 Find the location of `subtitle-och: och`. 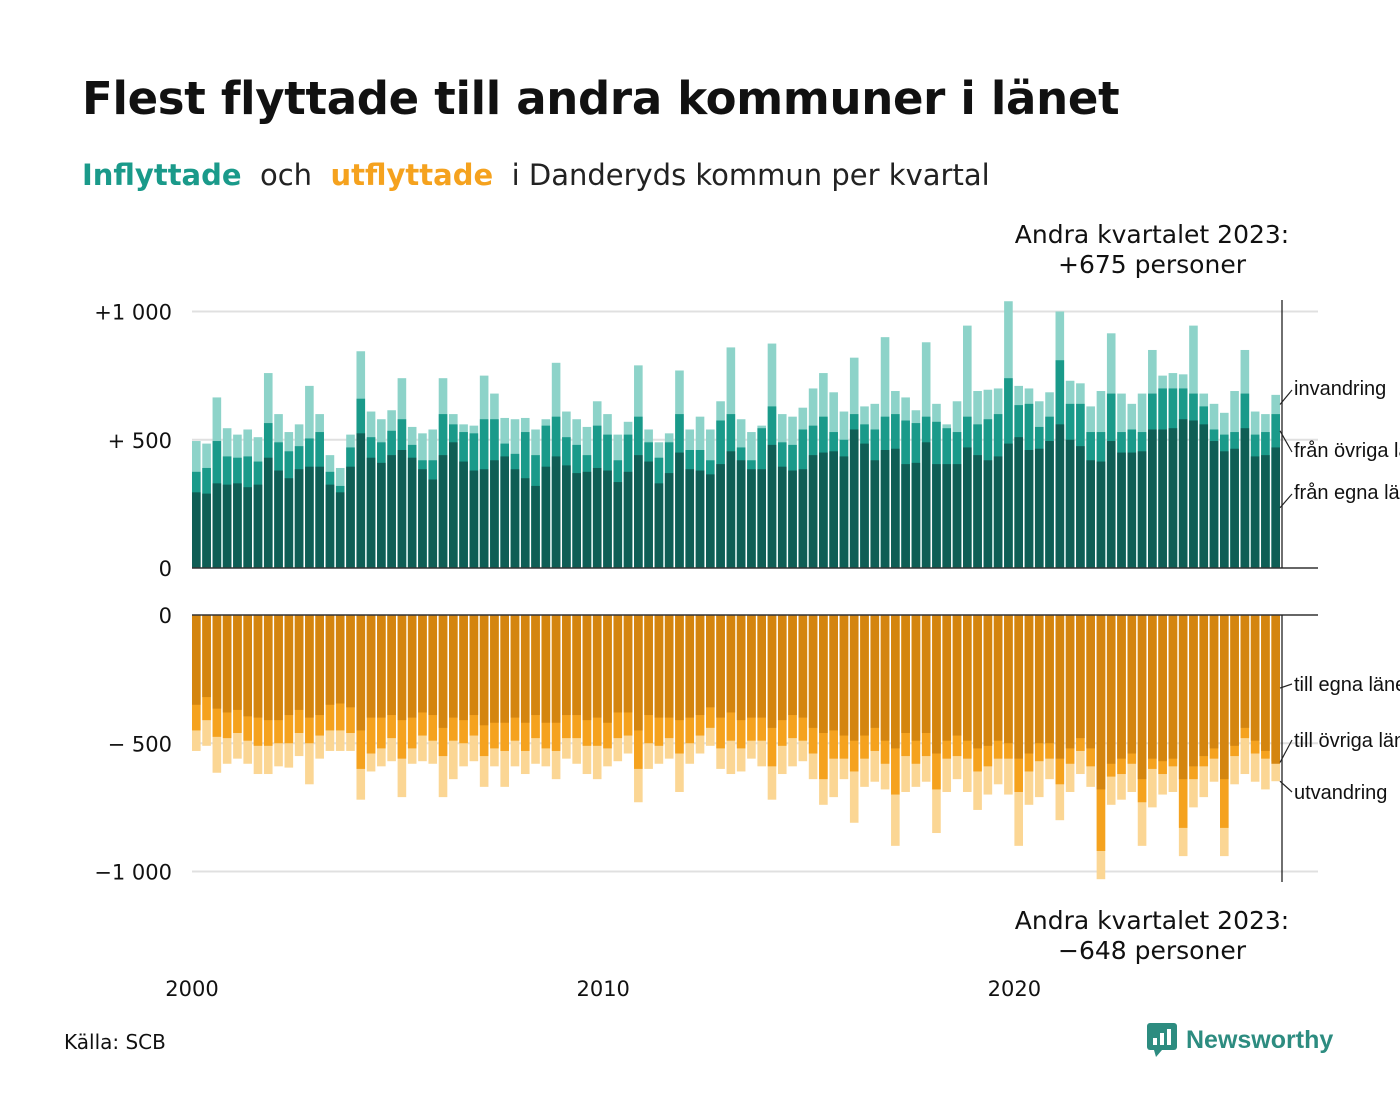

subtitle-och: och is located at coordinates (286, 175).